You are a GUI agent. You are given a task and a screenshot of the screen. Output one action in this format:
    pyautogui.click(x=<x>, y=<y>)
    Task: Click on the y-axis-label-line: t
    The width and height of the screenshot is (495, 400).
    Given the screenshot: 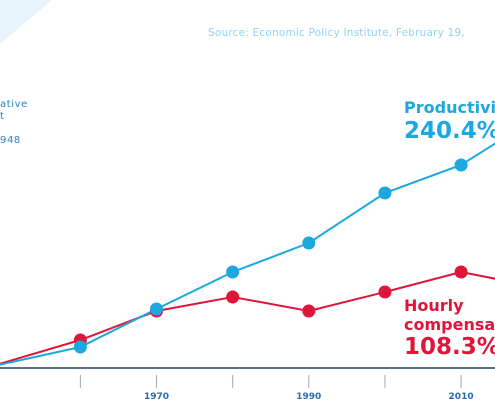 What is the action you would take?
    pyautogui.click(x=2, y=116)
    